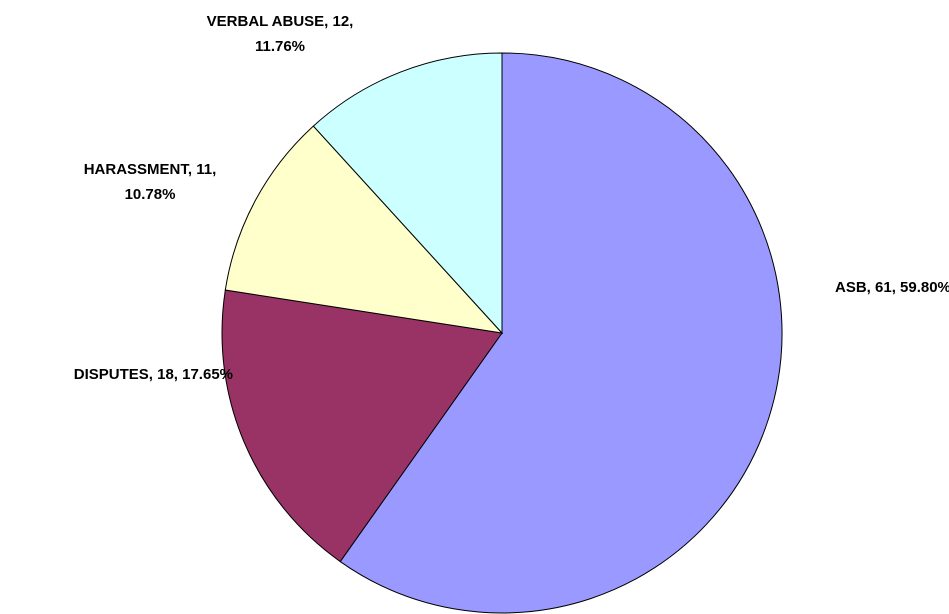  I want to click on slice-label: VERBAL ABUSE, 12,, so click(280, 21).